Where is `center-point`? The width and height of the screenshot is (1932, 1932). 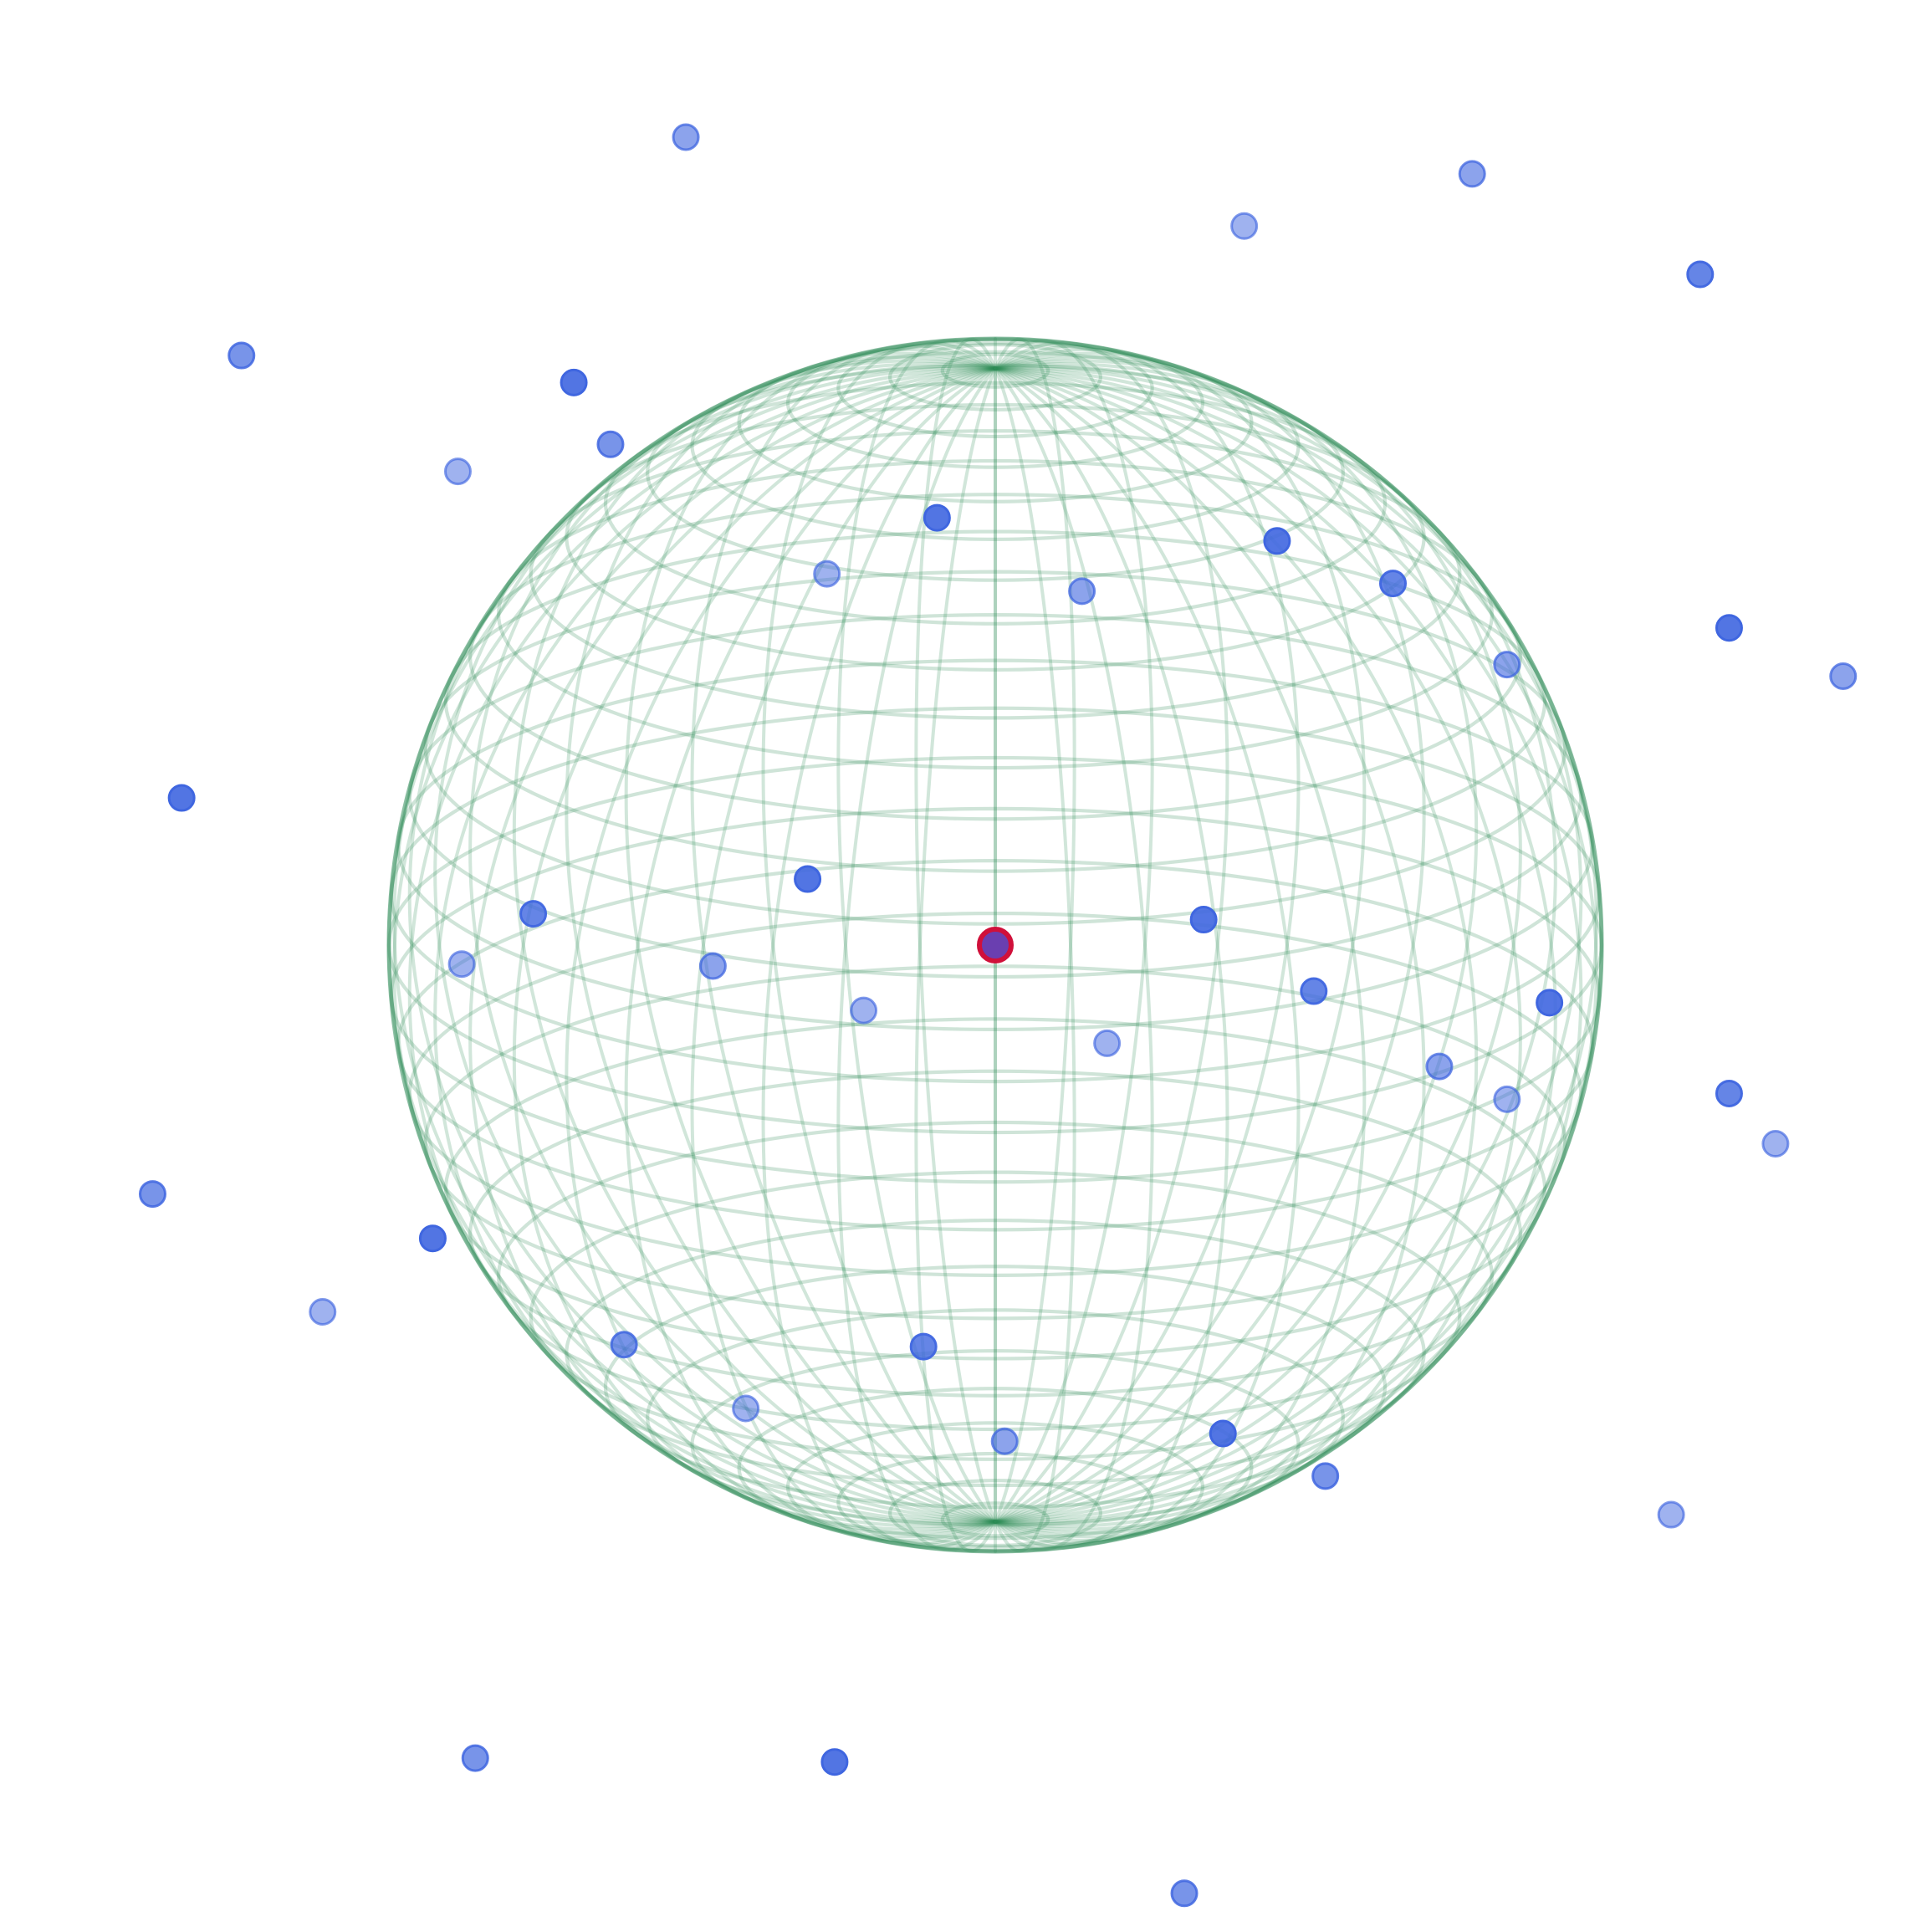 center-point is located at coordinates (995, 945).